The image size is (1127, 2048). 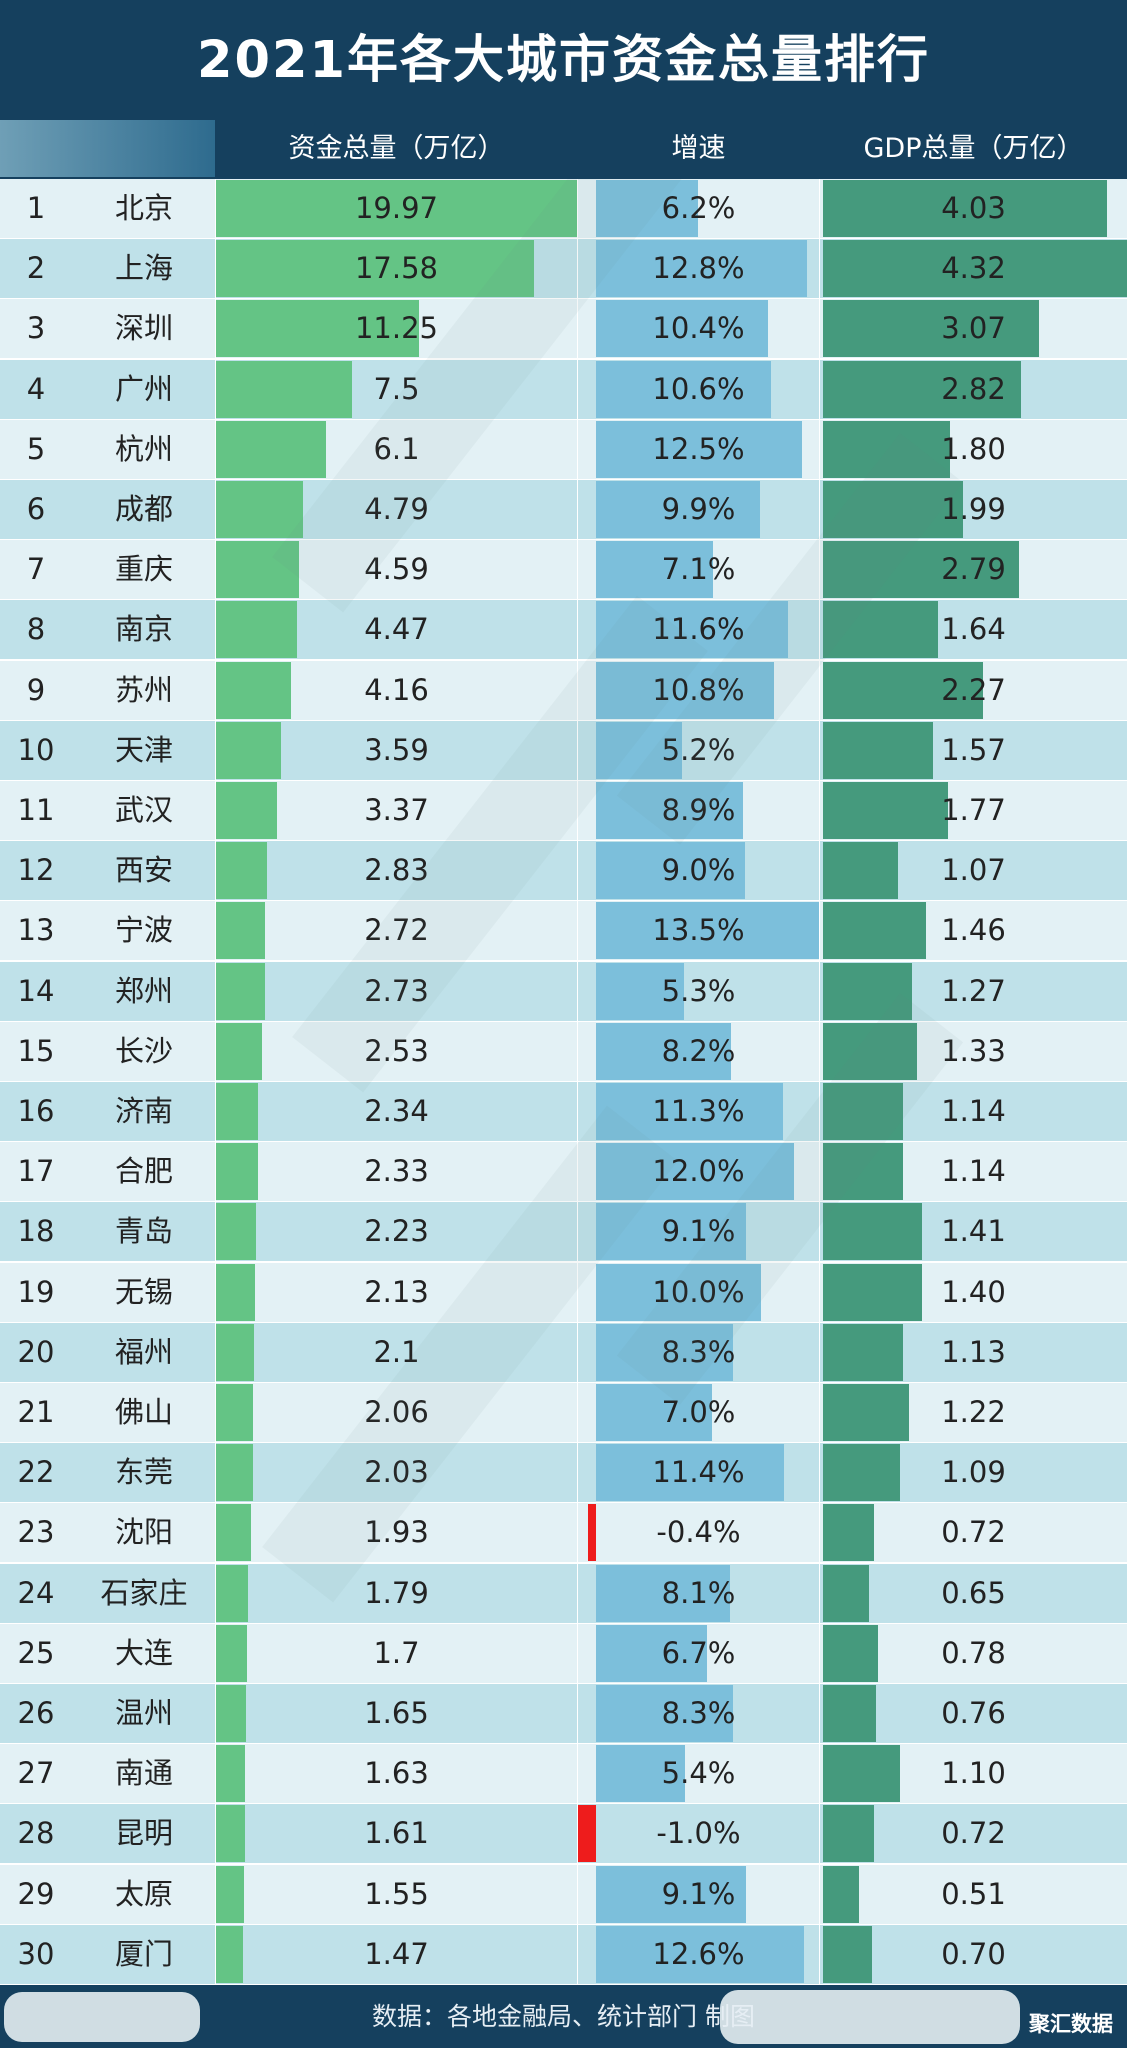 I want to click on table-row: 15 长沙 2.53 8.2% 1.33, so click(x=563, y=1051).